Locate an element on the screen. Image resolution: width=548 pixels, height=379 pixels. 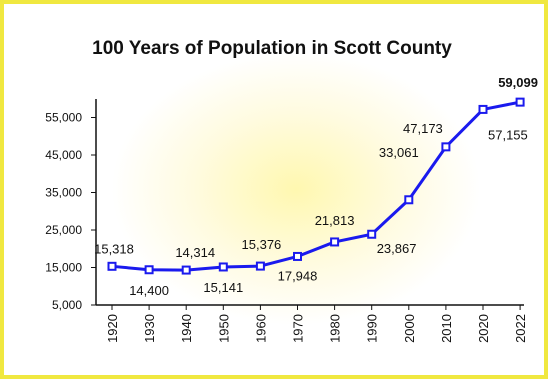
data-label: 47,173 is located at coordinates (423, 128).